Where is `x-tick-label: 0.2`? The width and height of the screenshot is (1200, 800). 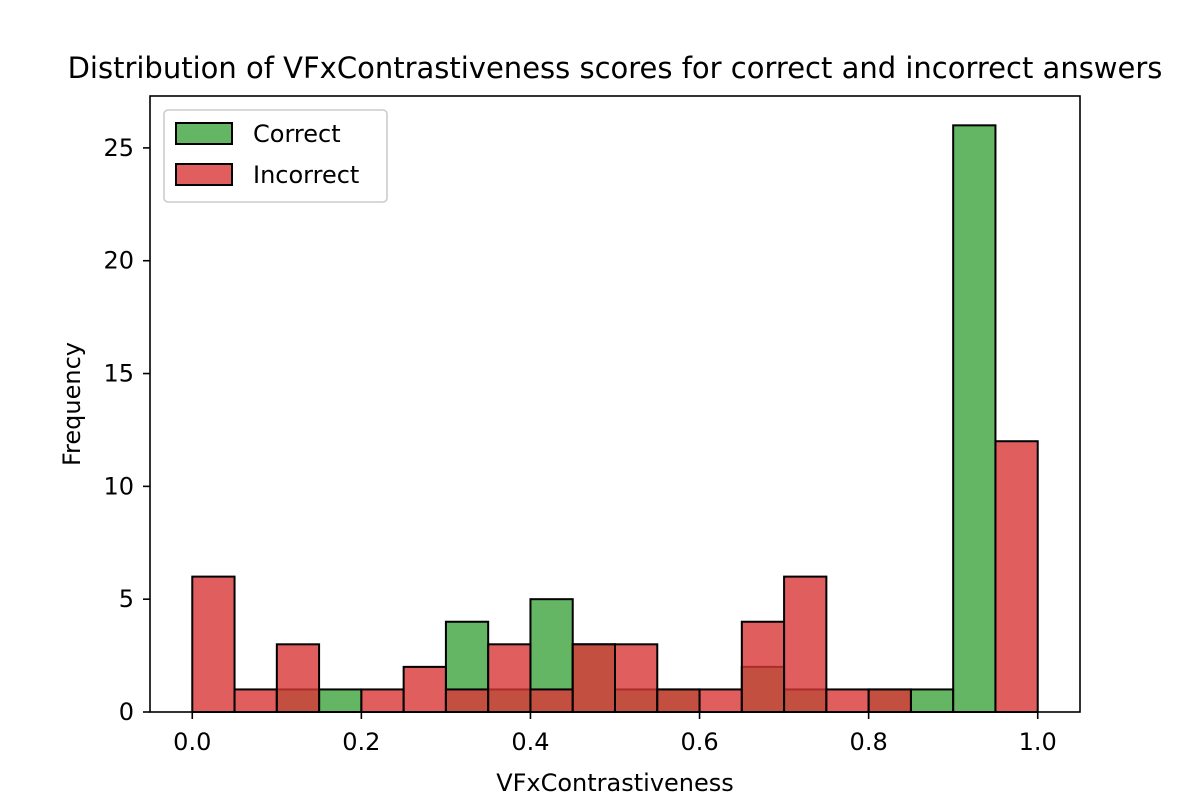 x-tick-label: 0.2 is located at coordinates (361, 742).